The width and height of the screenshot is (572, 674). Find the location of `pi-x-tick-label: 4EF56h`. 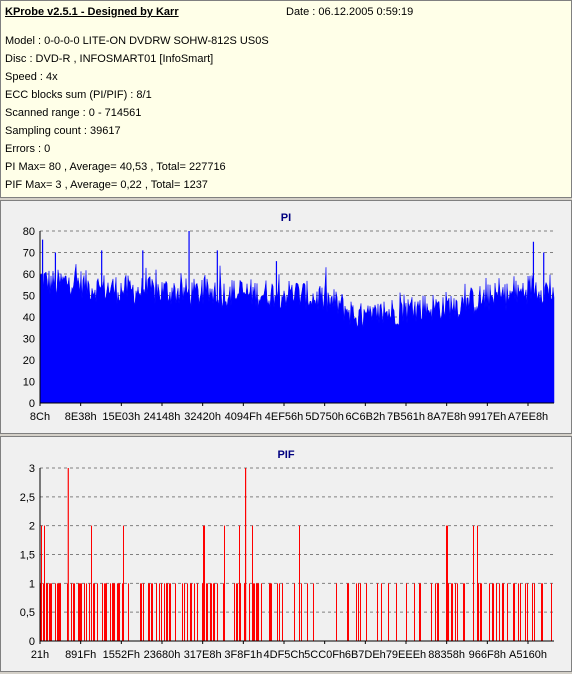

pi-x-tick-label: 4EF56h is located at coordinates (284, 417).